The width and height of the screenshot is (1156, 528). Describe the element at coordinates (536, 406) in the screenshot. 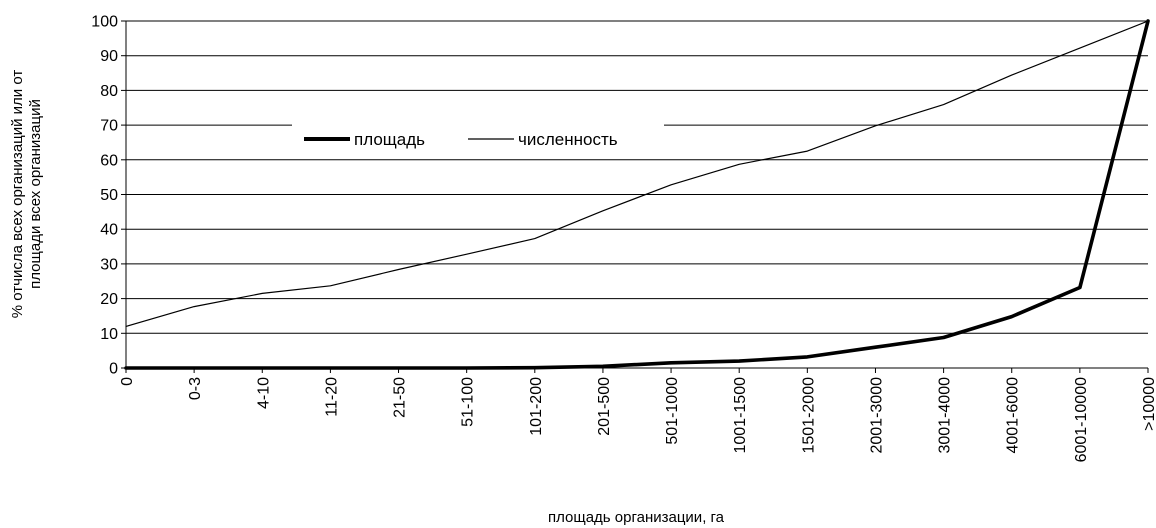

I see `x-tick-label-6: 101-200` at that location.